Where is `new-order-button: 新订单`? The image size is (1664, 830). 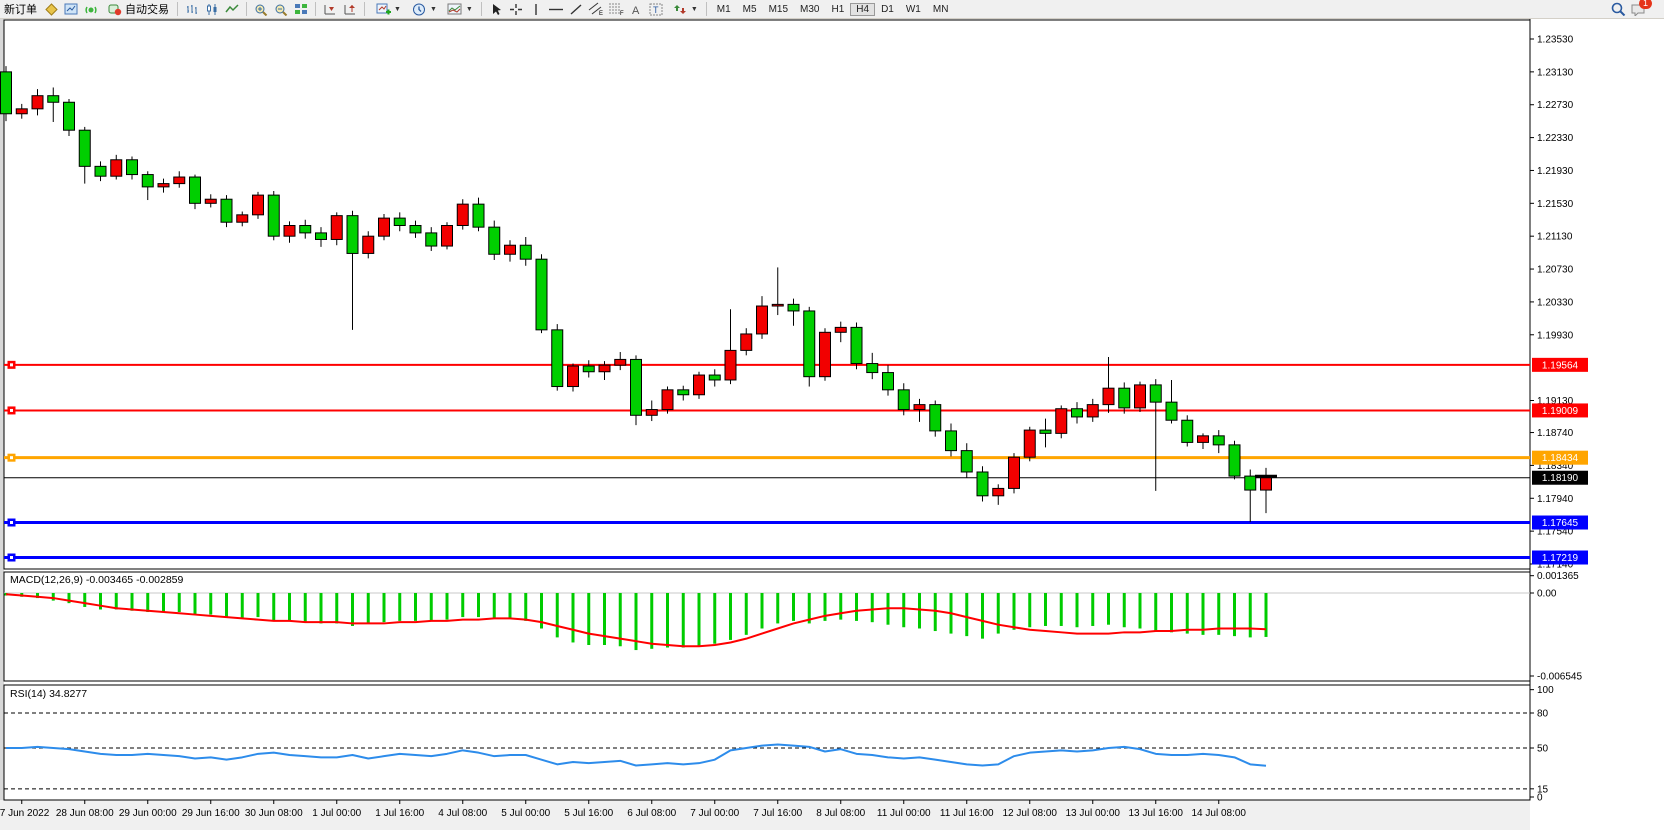
new-order-button: 新订单 is located at coordinates (20, 9).